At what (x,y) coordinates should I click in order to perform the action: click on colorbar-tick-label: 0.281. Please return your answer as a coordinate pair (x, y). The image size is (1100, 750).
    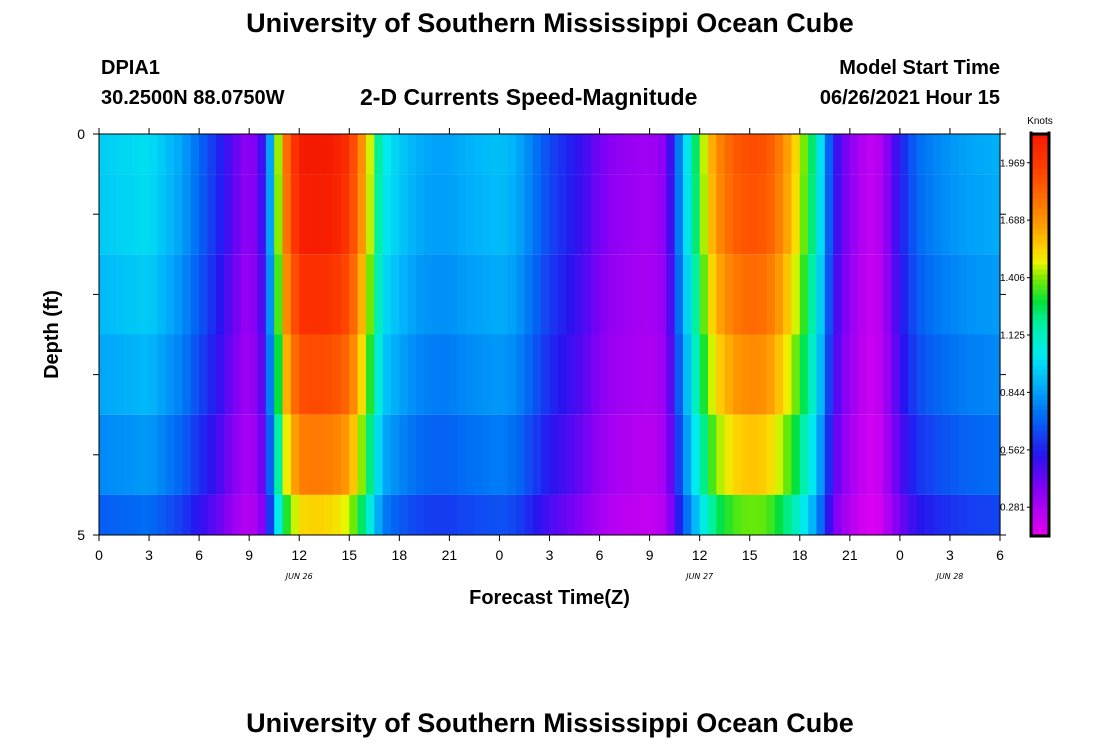
    Looking at the image, I should click on (1012, 508).